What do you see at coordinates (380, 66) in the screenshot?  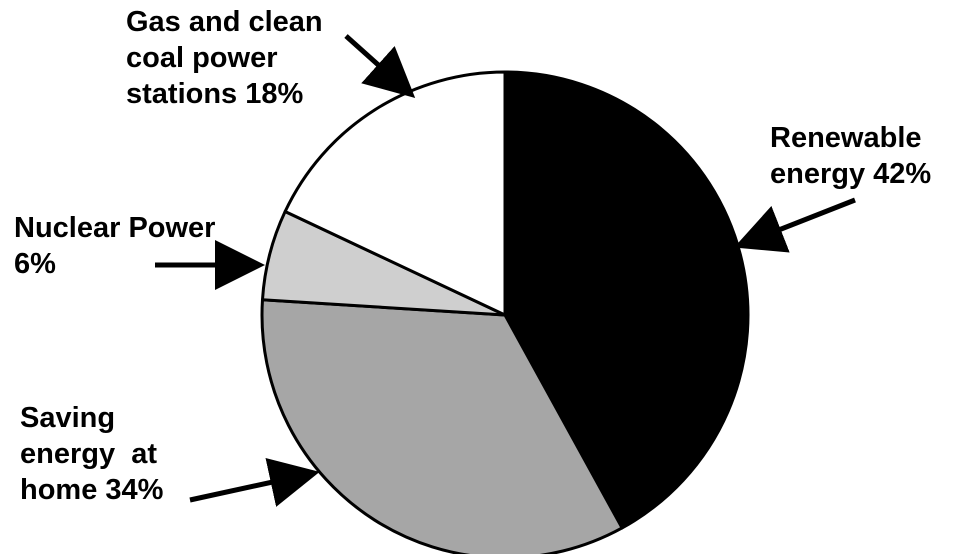 I see `arrow-gas` at bounding box center [380, 66].